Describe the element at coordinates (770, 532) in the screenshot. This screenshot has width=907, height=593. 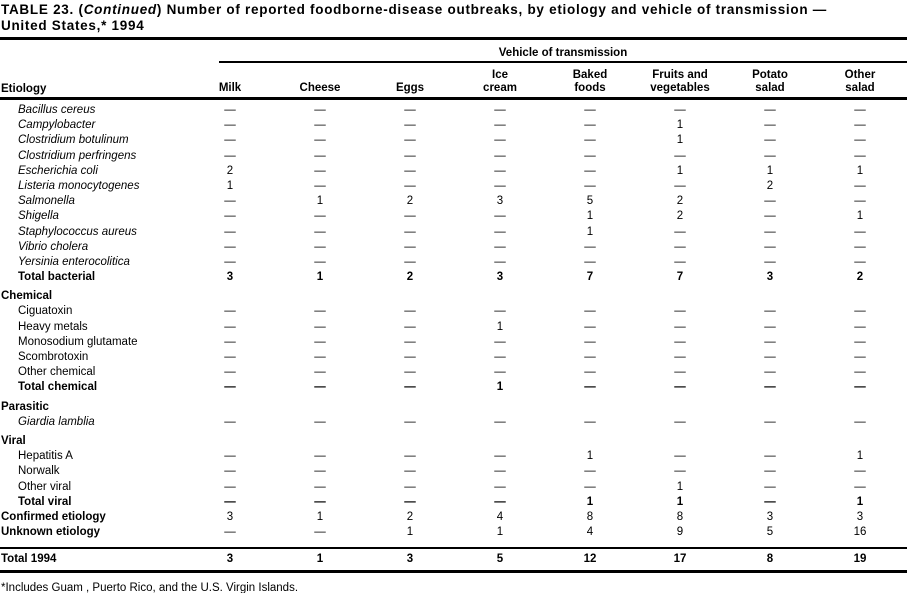
I see `value-cell: 5` at that location.